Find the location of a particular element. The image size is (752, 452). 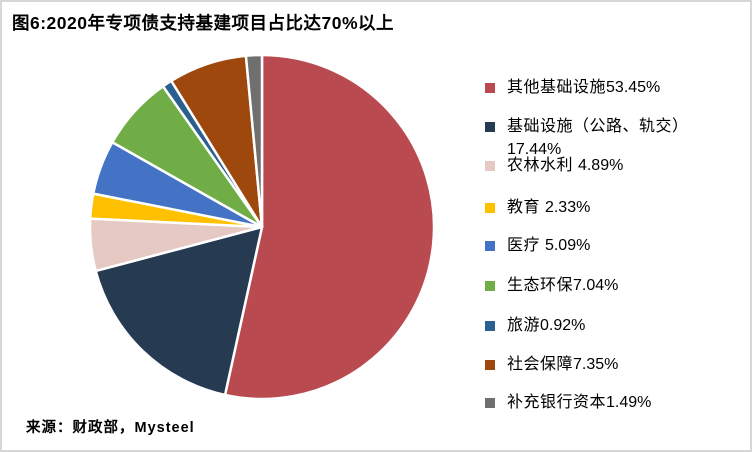

legend-item: 补充银行资本1.49% is located at coordinates (616, 402).